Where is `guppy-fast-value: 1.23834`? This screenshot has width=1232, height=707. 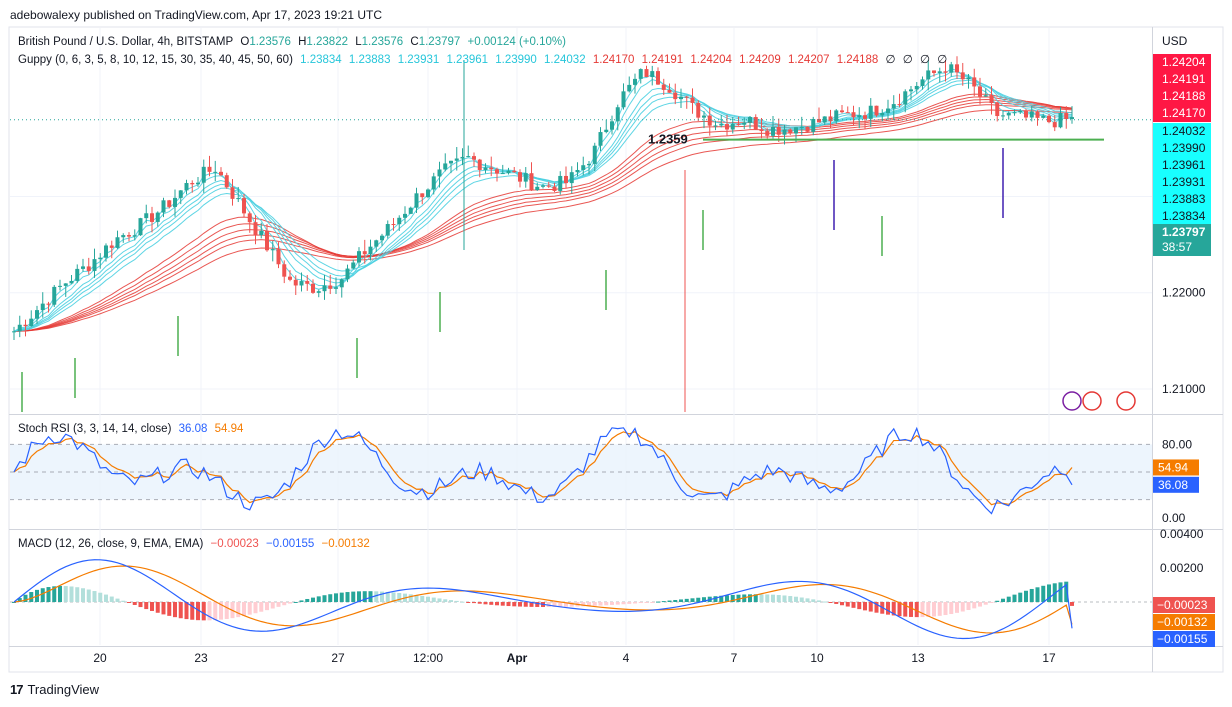
guppy-fast-value: 1.23834 is located at coordinates (321, 60).